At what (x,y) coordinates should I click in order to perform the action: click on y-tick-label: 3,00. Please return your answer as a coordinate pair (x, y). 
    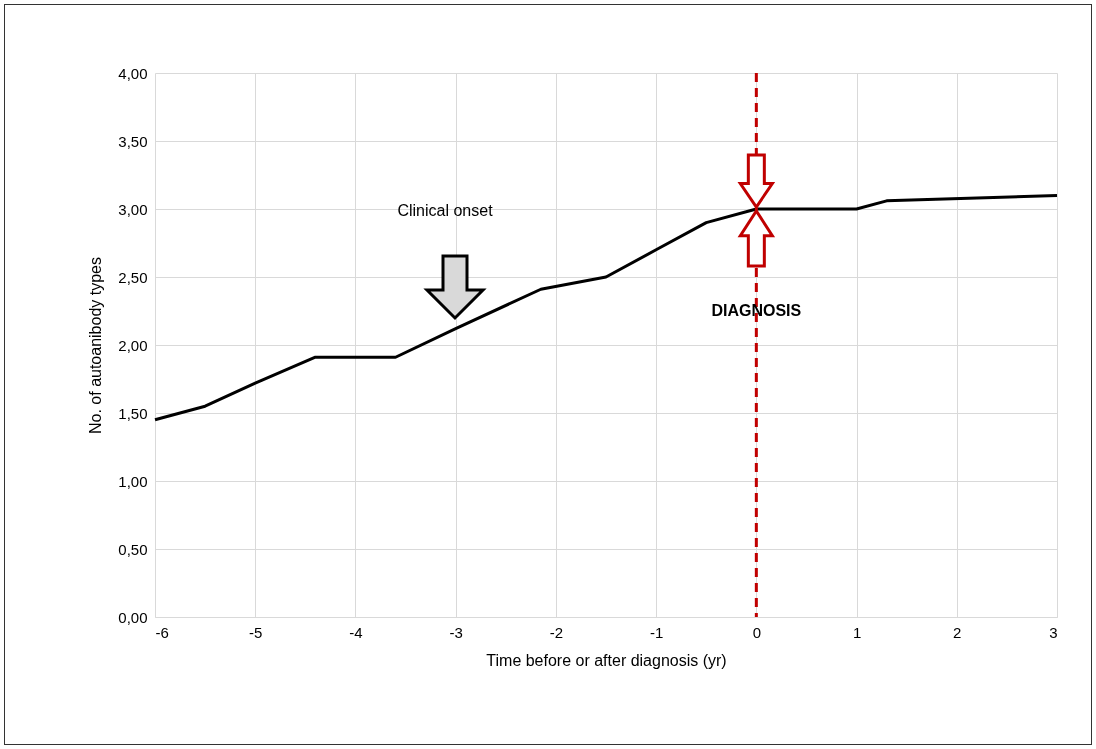
    Looking at the image, I should click on (133, 209).